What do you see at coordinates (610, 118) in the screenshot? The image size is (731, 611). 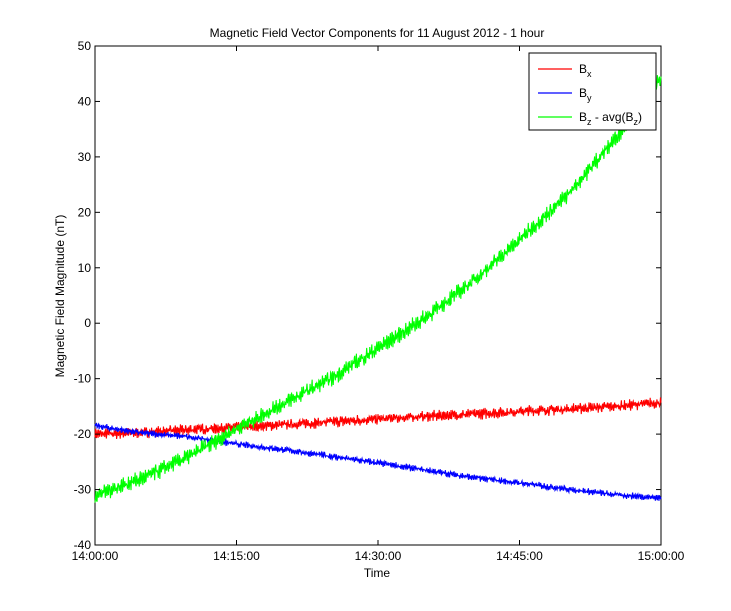 I see `legend-label-2: Bz - avg(Bz)` at bounding box center [610, 118].